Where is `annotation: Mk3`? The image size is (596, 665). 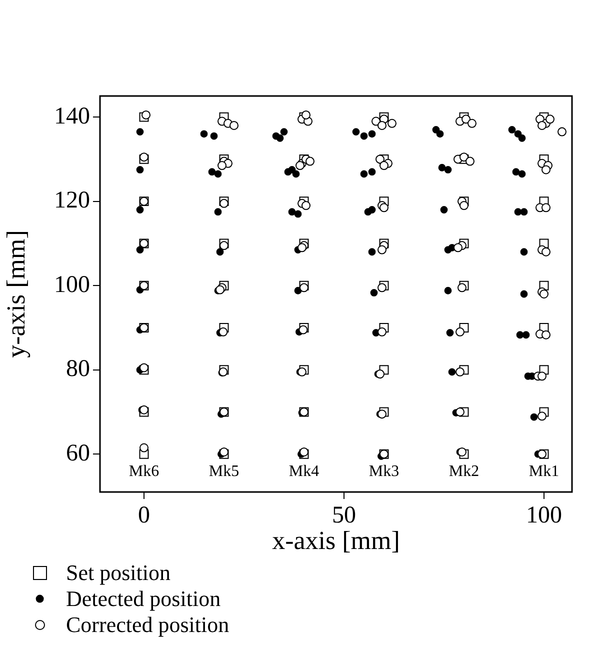
annotation: Mk3 is located at coordinates (384, 471).